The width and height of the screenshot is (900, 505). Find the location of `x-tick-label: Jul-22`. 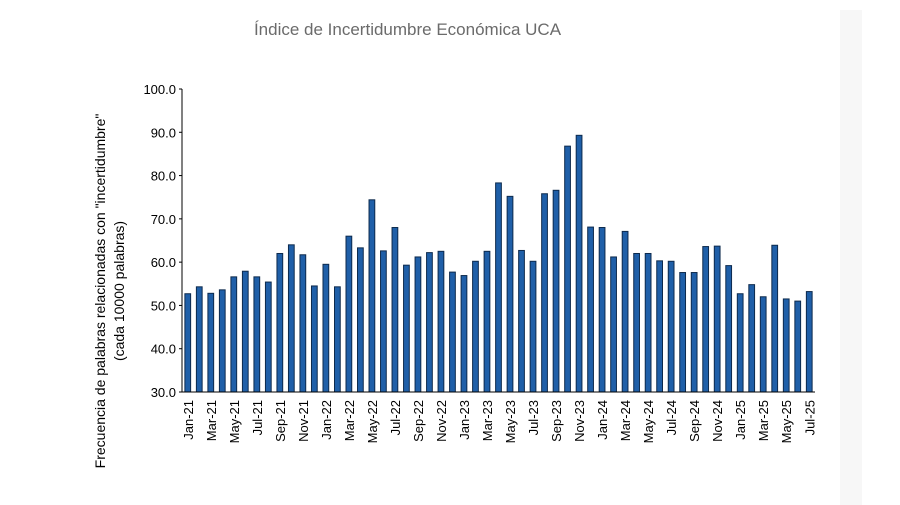

x-tick-label: Jul-22 is located at coordinates (395, 417).